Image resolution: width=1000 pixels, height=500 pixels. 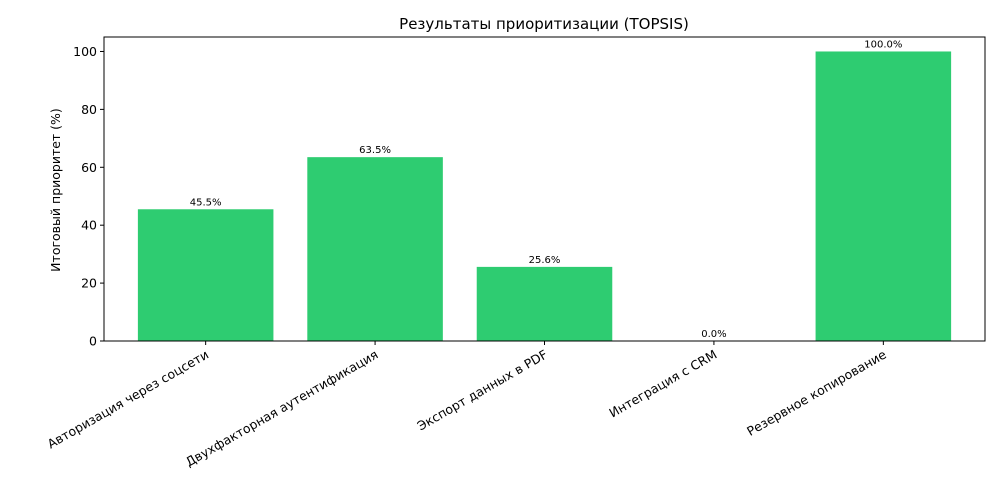 I want to click on y-tick-label: 20, so click(x=89, y=283).